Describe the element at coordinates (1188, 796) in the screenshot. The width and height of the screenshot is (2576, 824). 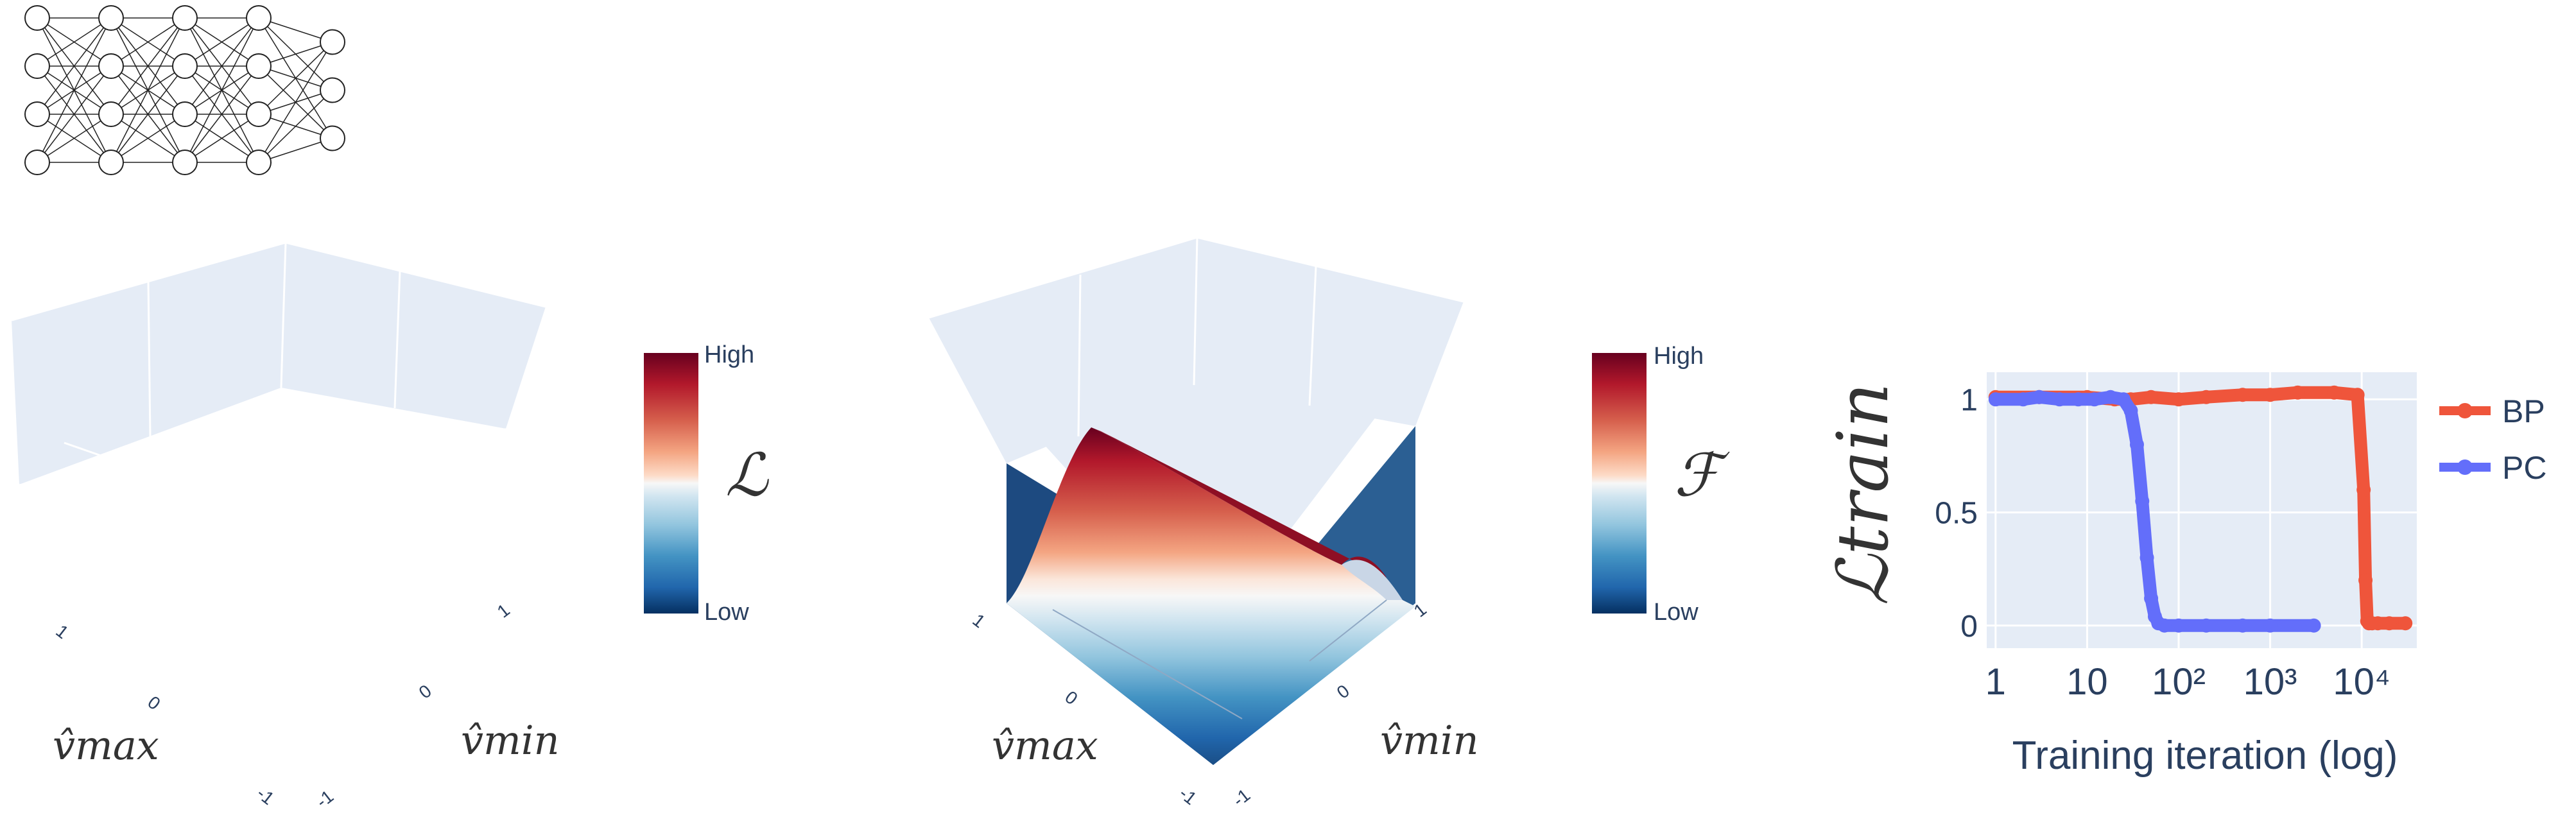
I see `vmax-tick-minus1: -1` at that location.